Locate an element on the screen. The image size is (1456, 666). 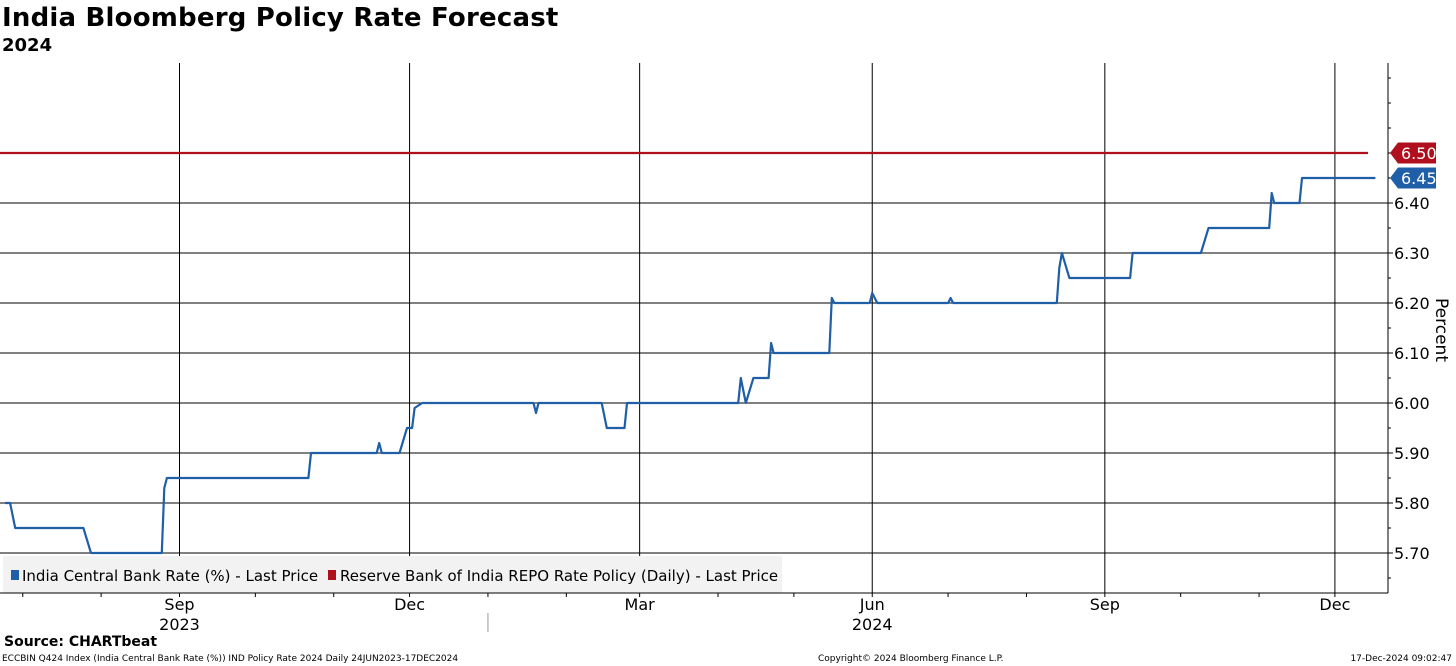
y-tick-label: 5.90 is located at coordinates (1412, 453).